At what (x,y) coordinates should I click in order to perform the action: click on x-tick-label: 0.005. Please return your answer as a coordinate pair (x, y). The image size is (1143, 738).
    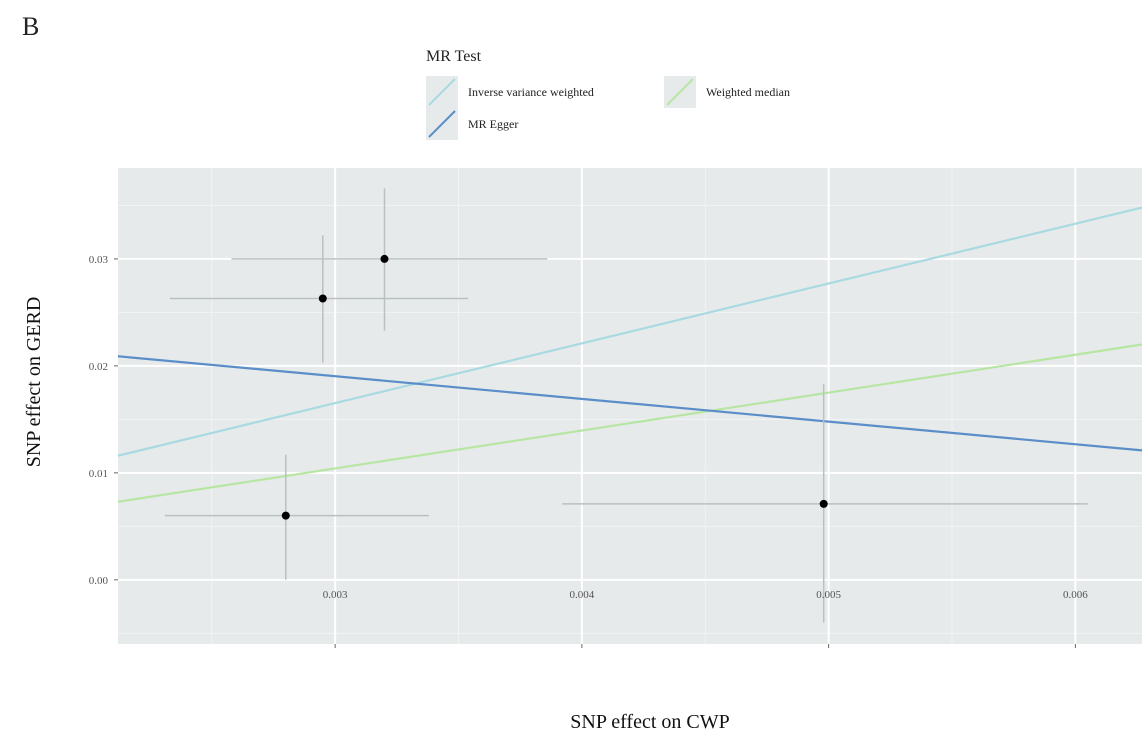
    Looking at the image, I should click on (828, 595).